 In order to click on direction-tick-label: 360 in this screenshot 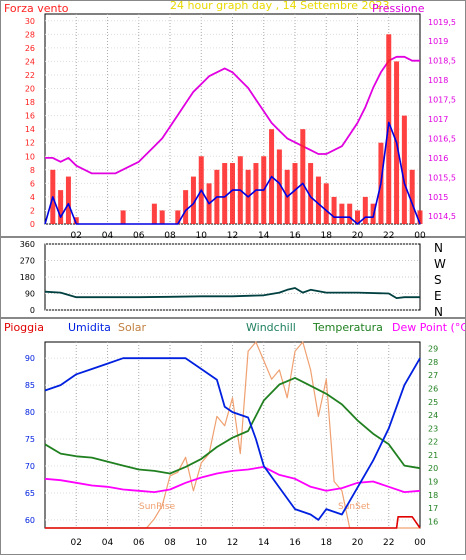, I will do `click(27, 244)`.